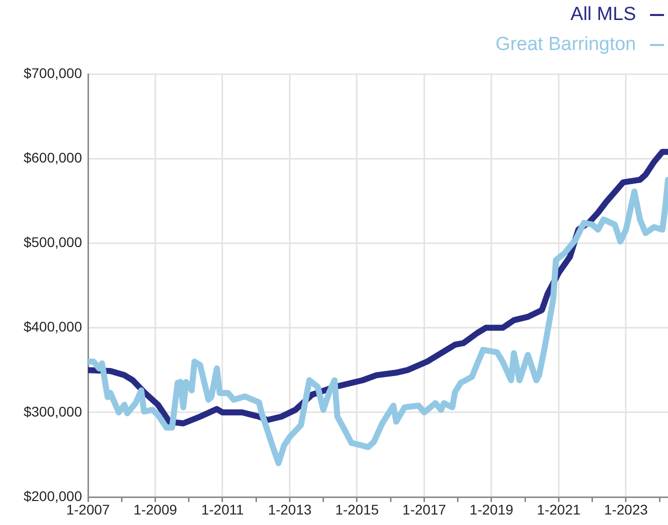 Image resolution: width=668 pixels, height=525 pixels. What do you see at coordinates (53, 157) in the screenshot?
I see `y-tick-label: $600,000` at bounding box center [53, 157].